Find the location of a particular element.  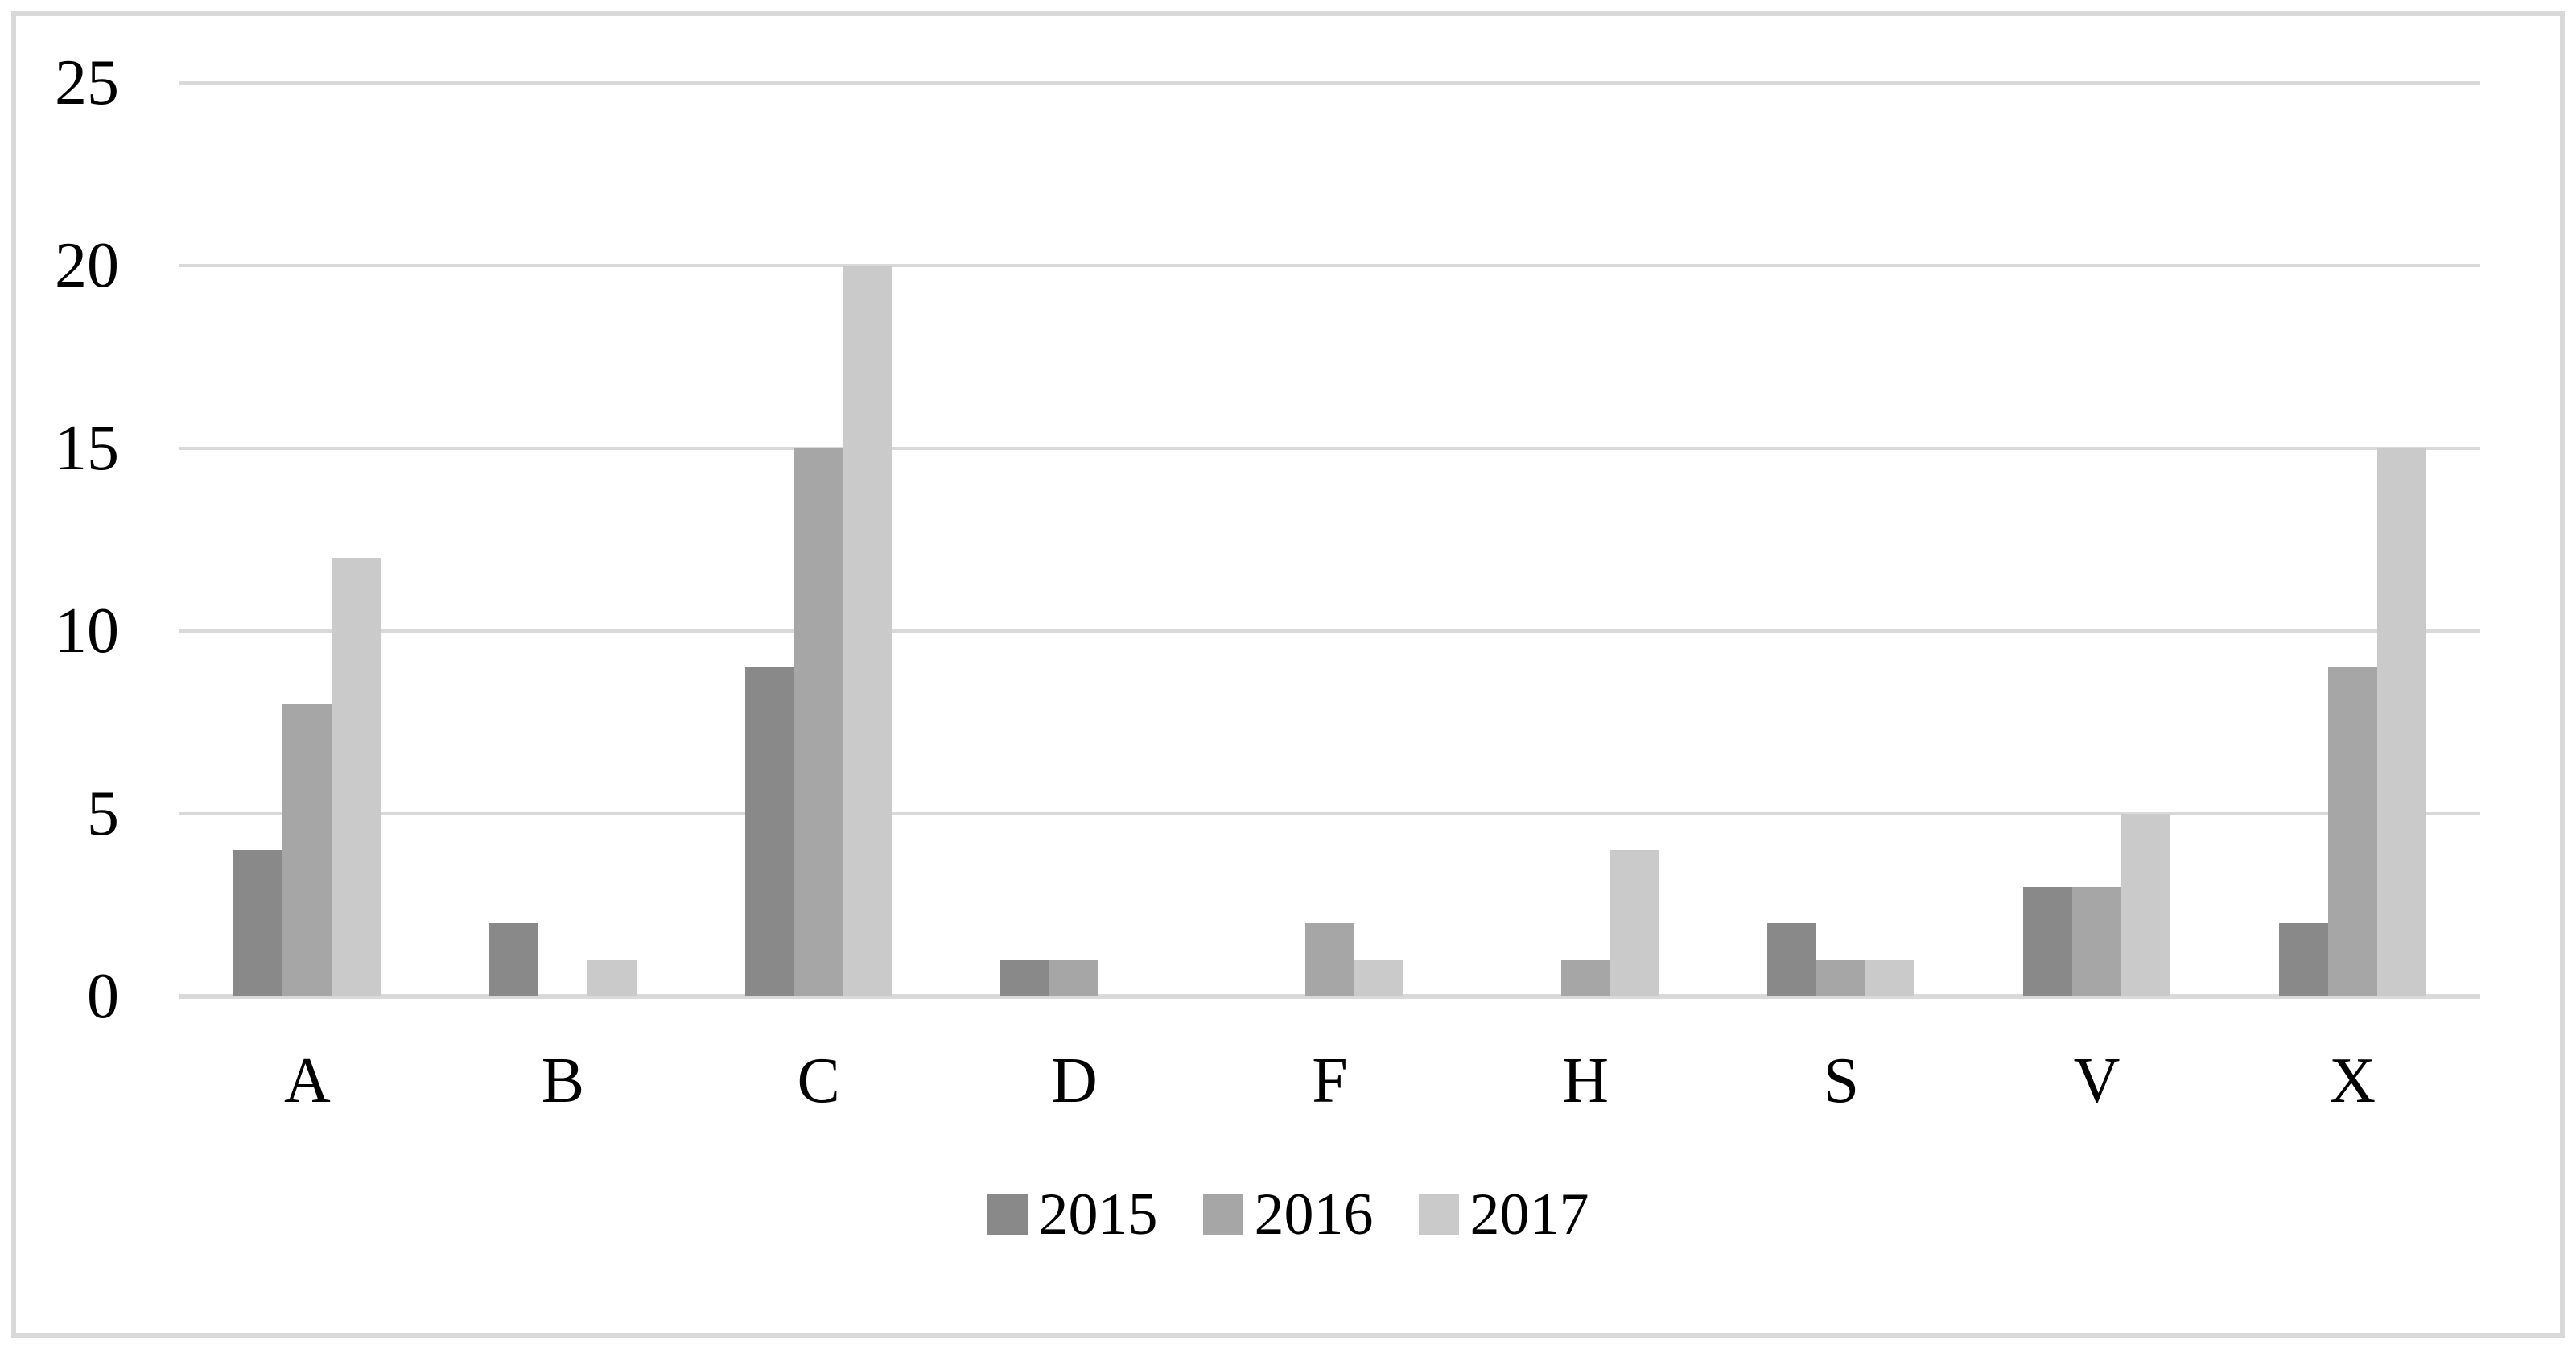

legend-item-2015: 2015 is located at coordinates (1072, 1214).